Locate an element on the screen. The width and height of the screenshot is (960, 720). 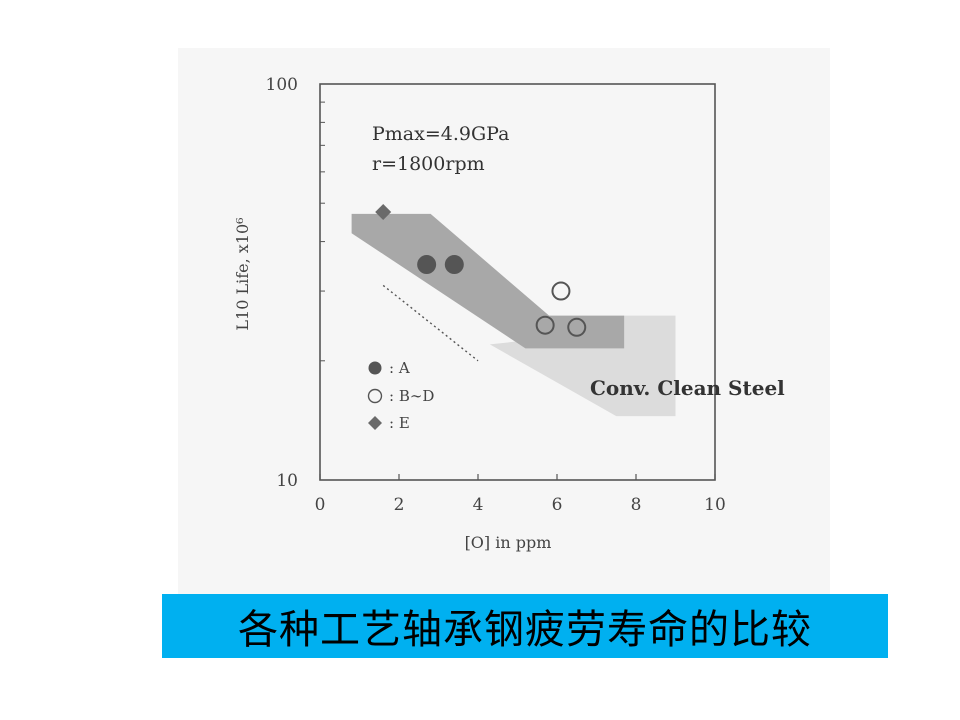
legend-symbol-e is located at coordinates (375, 423).